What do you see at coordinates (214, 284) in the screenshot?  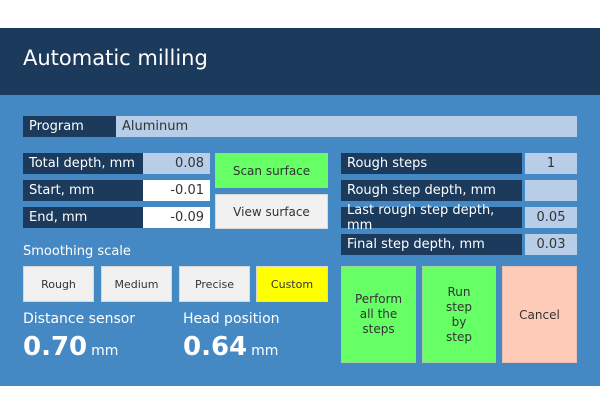 I see `smoothing-precise-button: Precise` at bounding box center [214, 284].